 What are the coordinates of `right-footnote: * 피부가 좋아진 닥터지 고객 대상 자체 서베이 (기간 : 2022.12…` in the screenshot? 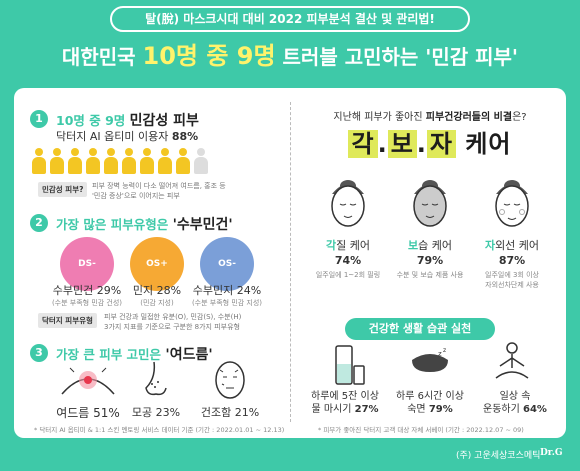 It's located at (421, 430).